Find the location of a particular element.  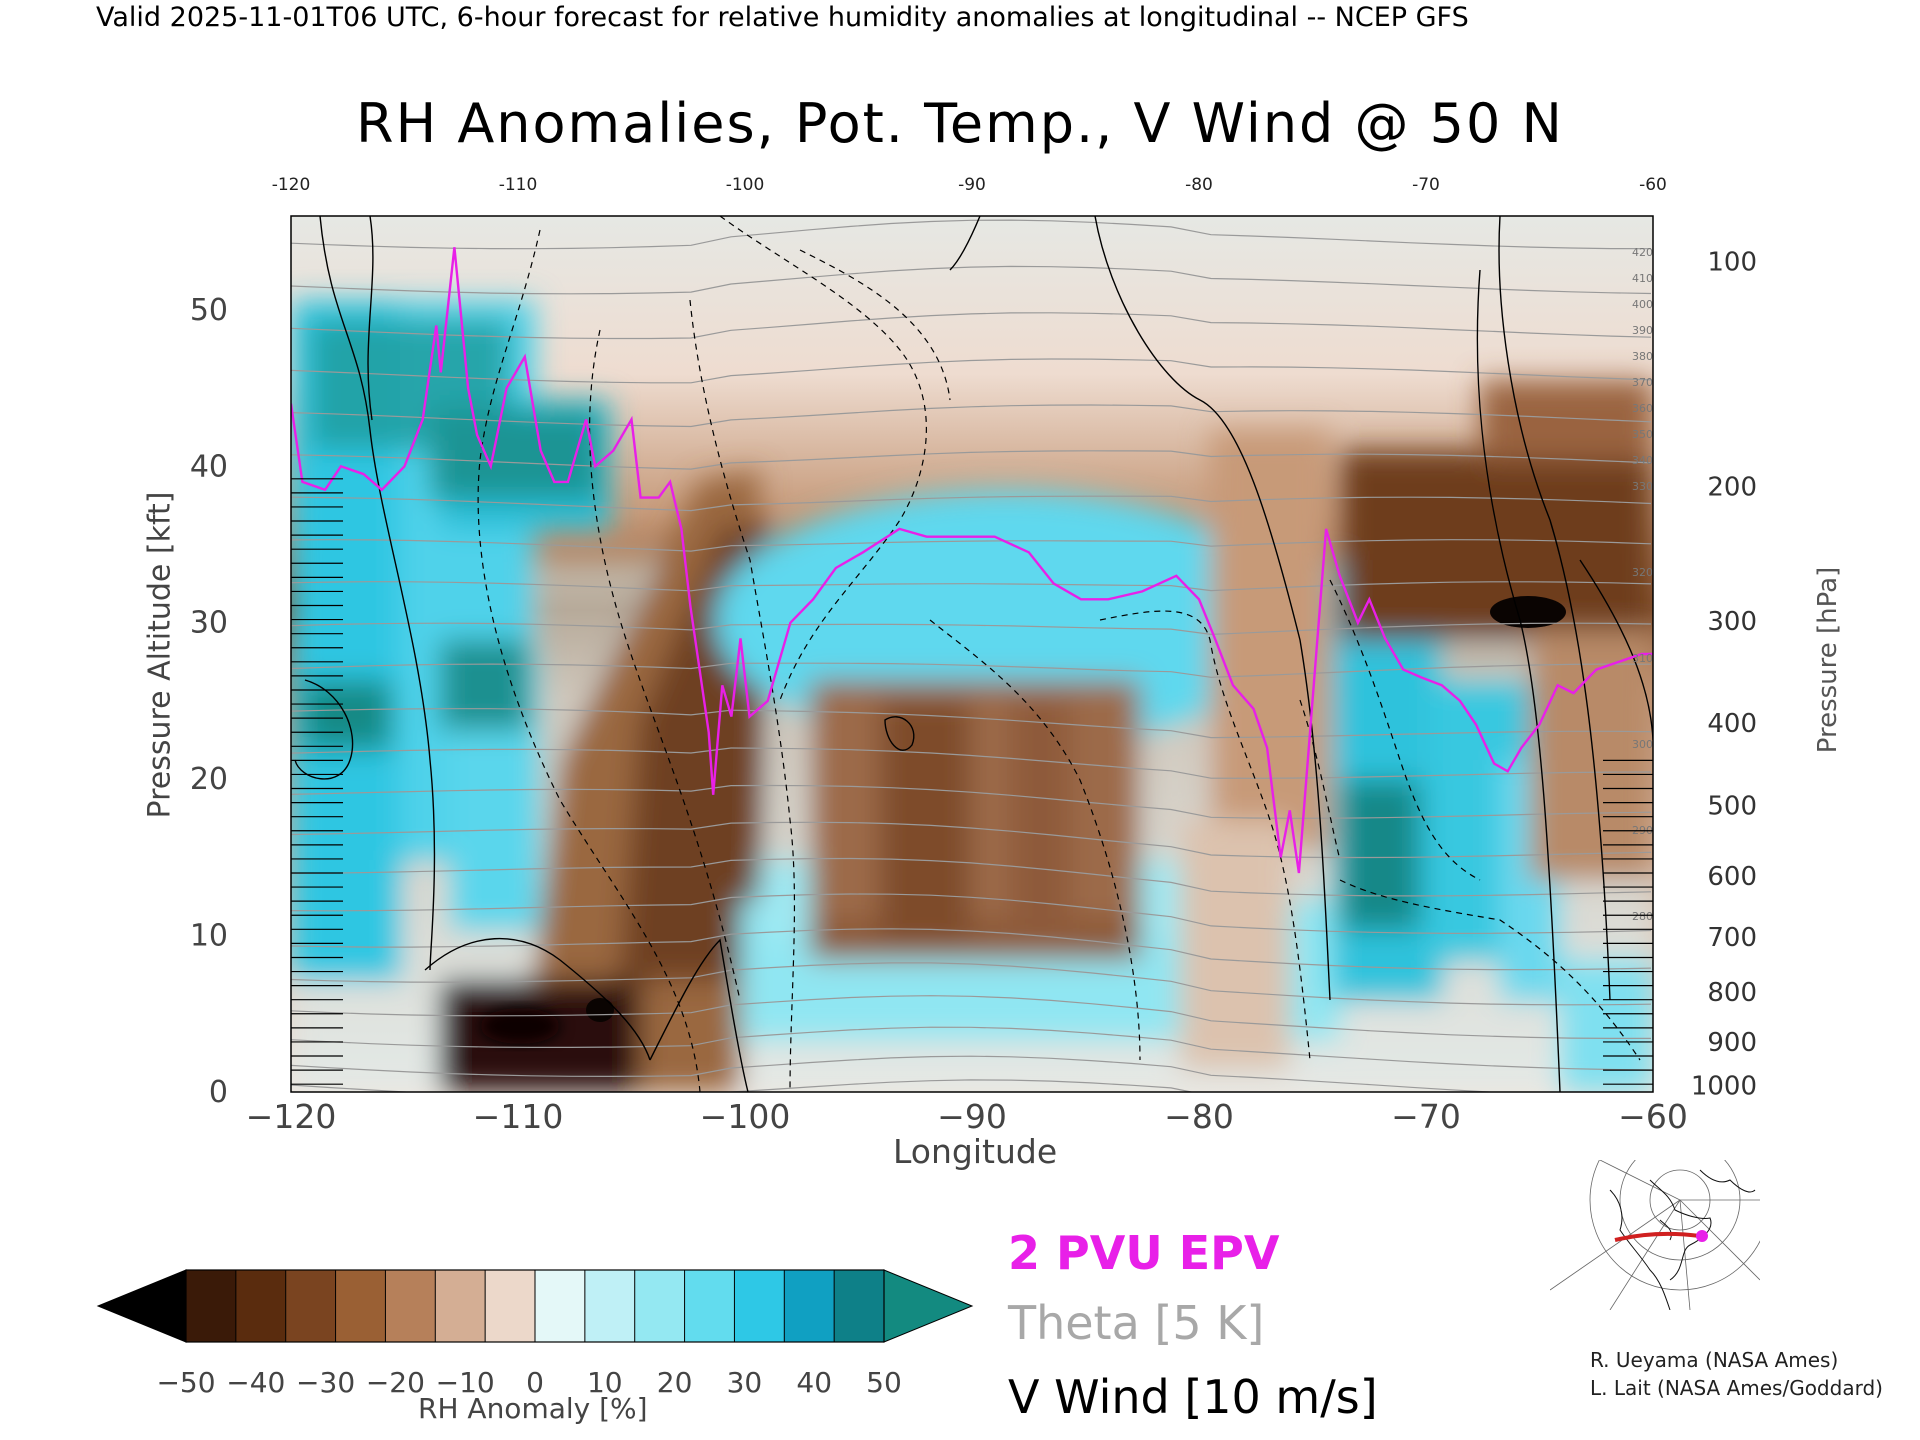

legend-theta: Theta [5 K] is located at coordinates (1136, 1323).